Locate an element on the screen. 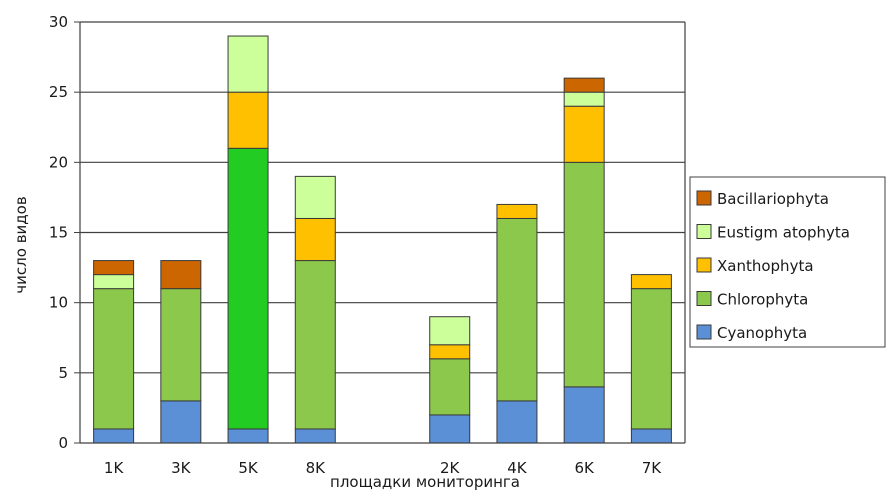 Image resolution: width=887 pixels, height=496 pixels. x-tick-label: 2K is located at coordinates (450, 468).